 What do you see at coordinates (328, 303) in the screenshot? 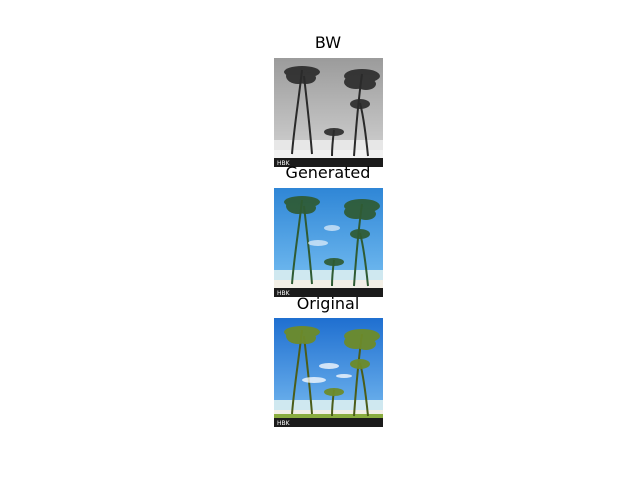
I see `panel-title-original: Original` at bounding box center [328, 303].